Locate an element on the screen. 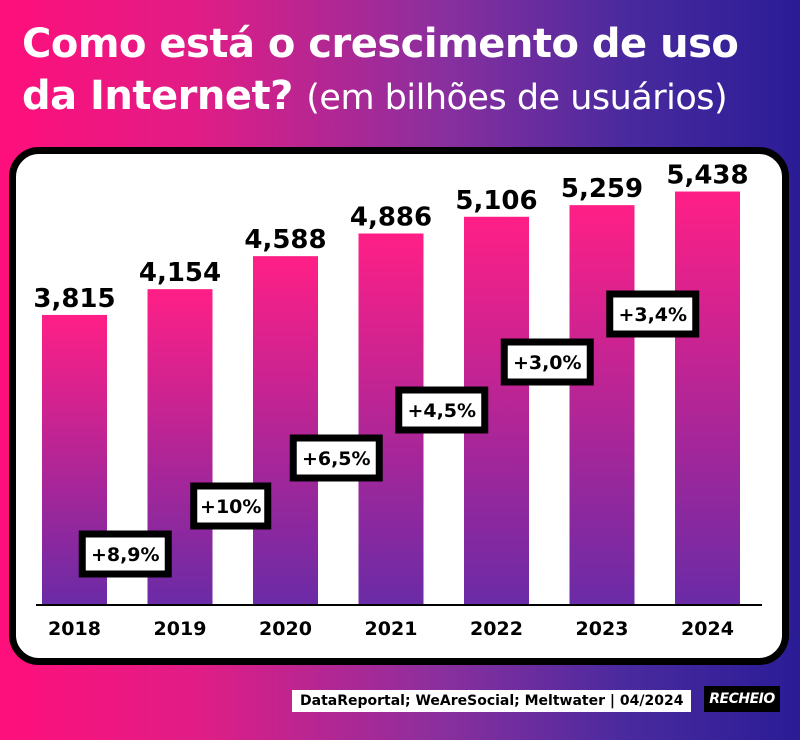 The width and height of the screenshot is (800, 740). growth-label: +8,9% is located at coordinates (125, 554).